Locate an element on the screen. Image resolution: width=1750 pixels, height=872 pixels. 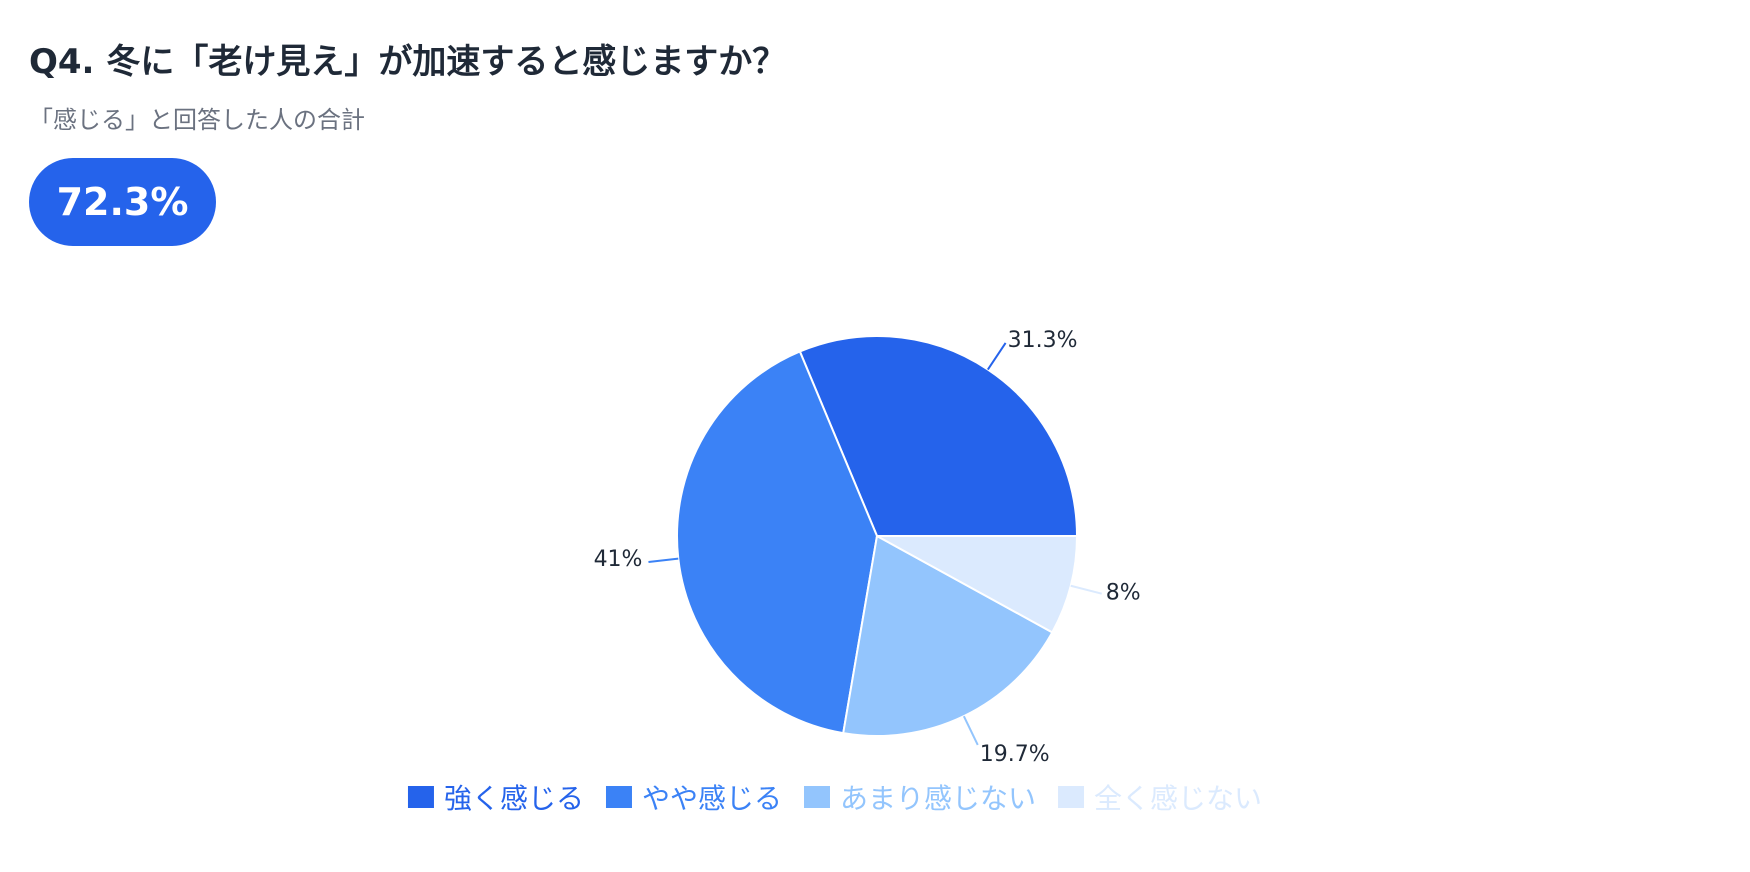
pie-slices is located at coordinates (877, 536).